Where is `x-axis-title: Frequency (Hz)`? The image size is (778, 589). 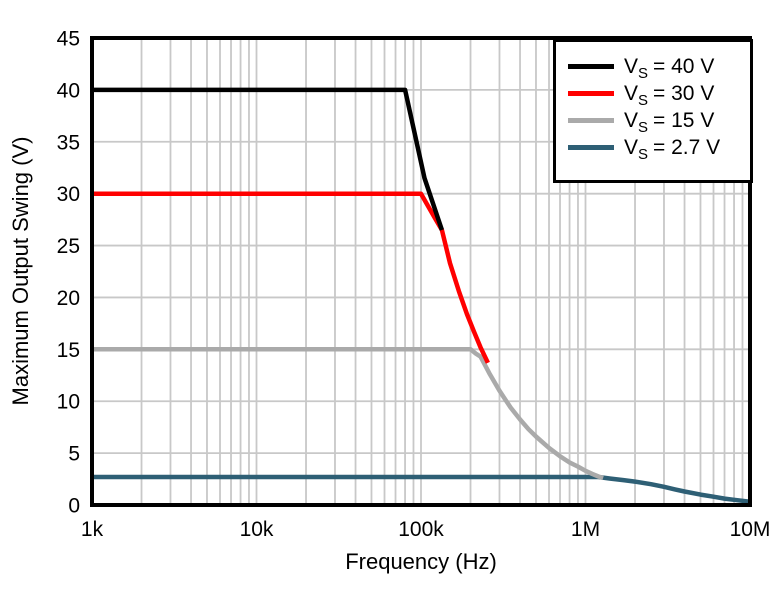 x-axis-title: Frequency (Hz) is located at coordinates (421, 561).